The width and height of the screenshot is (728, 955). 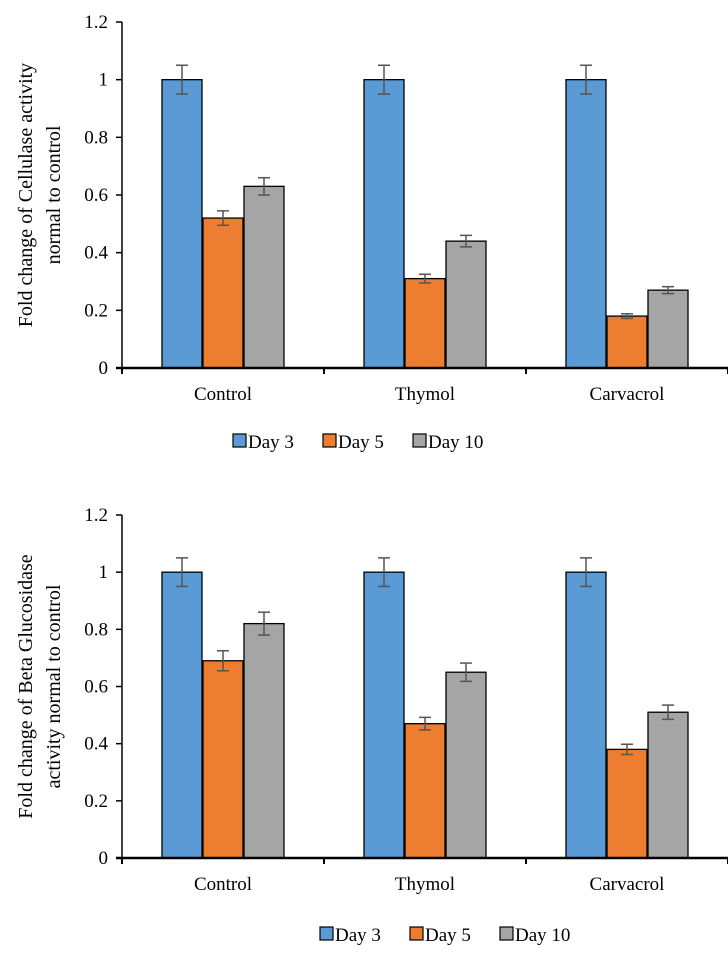 What do you see at coordinates (26, 686) in the screenshot?
I see `y-axis-label-line: Fold change of Beta Glucosidase` at bounding box center [26, 686].